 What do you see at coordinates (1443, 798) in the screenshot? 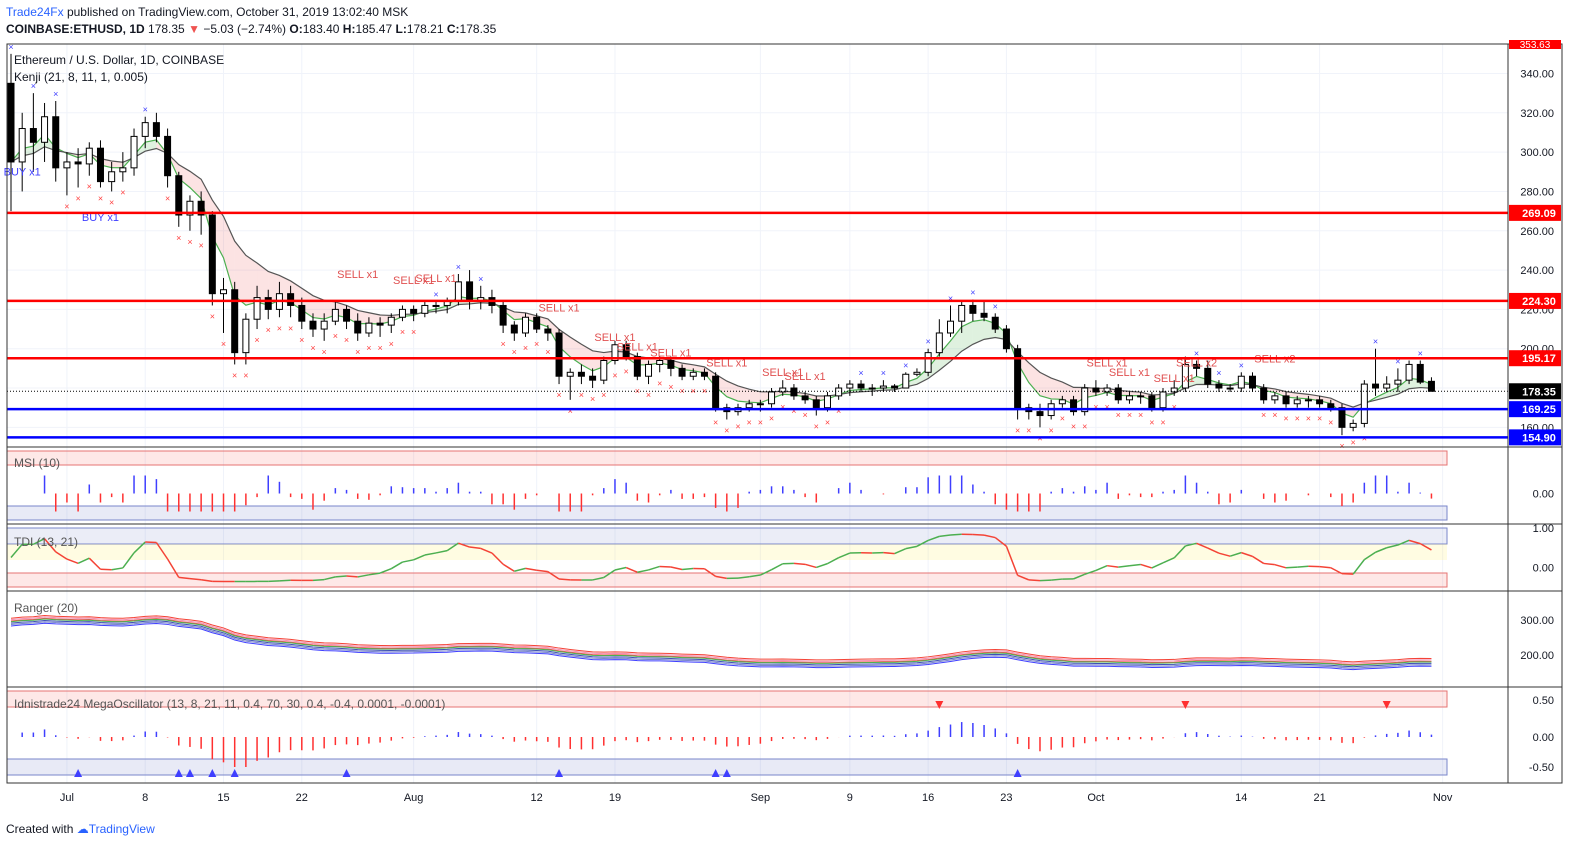
I see `time-tick-label: Nov` at bounding box center [1443, 798].